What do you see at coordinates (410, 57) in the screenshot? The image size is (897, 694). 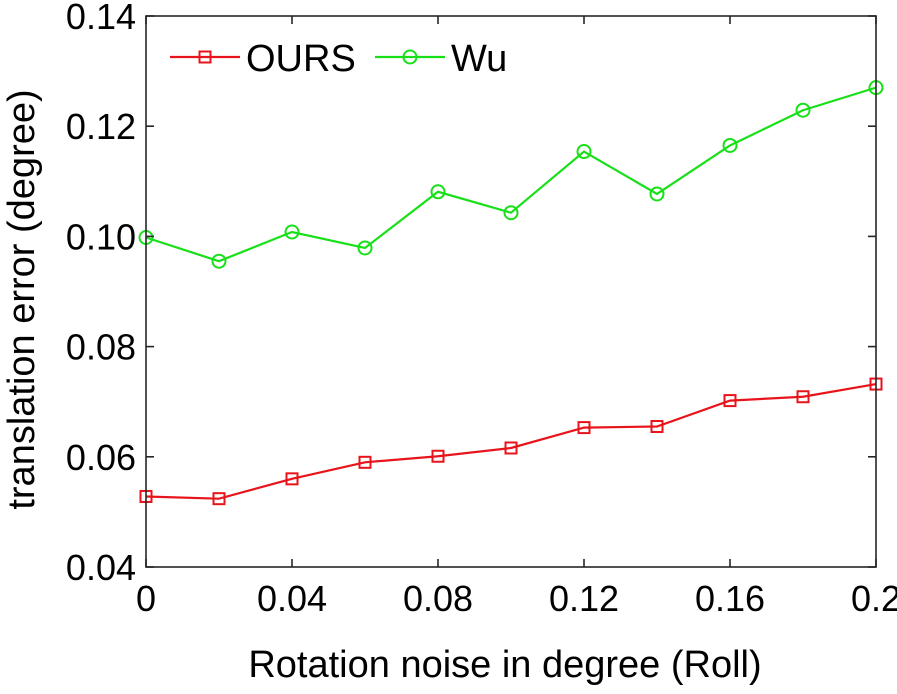 I see `legend-marker-wu` at bounding box center [410, 57].